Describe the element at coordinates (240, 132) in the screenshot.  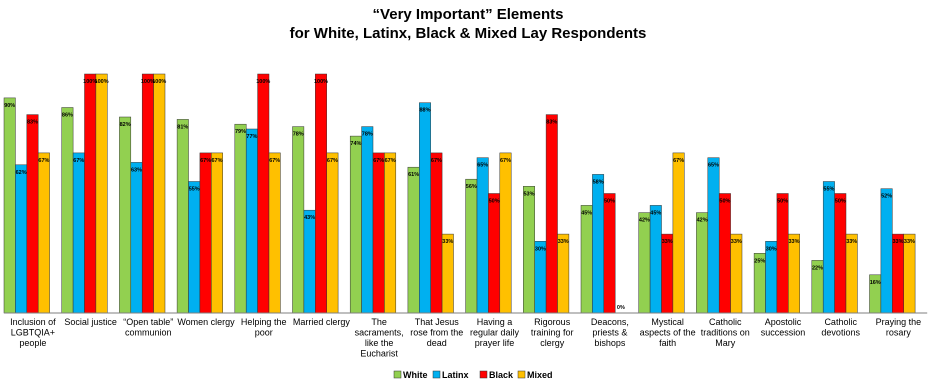
I see `data-label-white-5: 79%` at that location.